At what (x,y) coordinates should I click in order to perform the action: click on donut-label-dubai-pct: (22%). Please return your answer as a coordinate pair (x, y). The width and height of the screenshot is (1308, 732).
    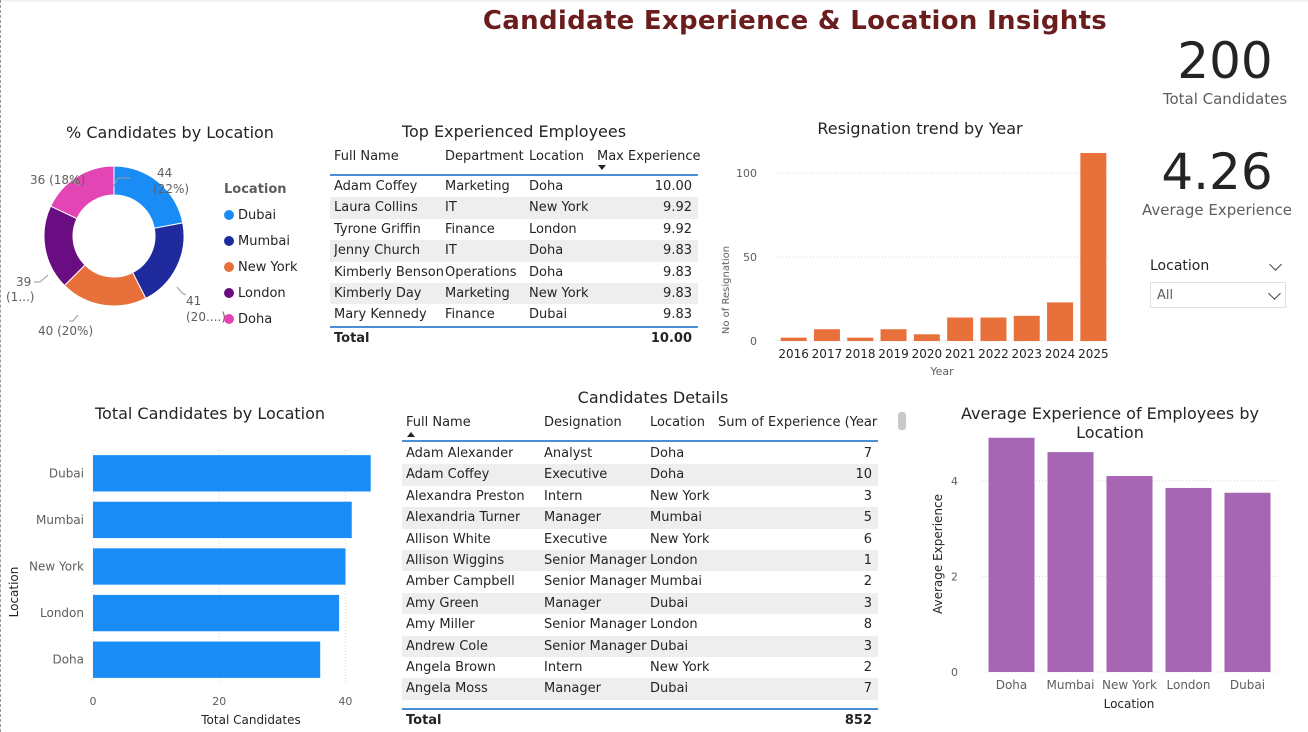
    Looking at the image, I should click on (171, 189).